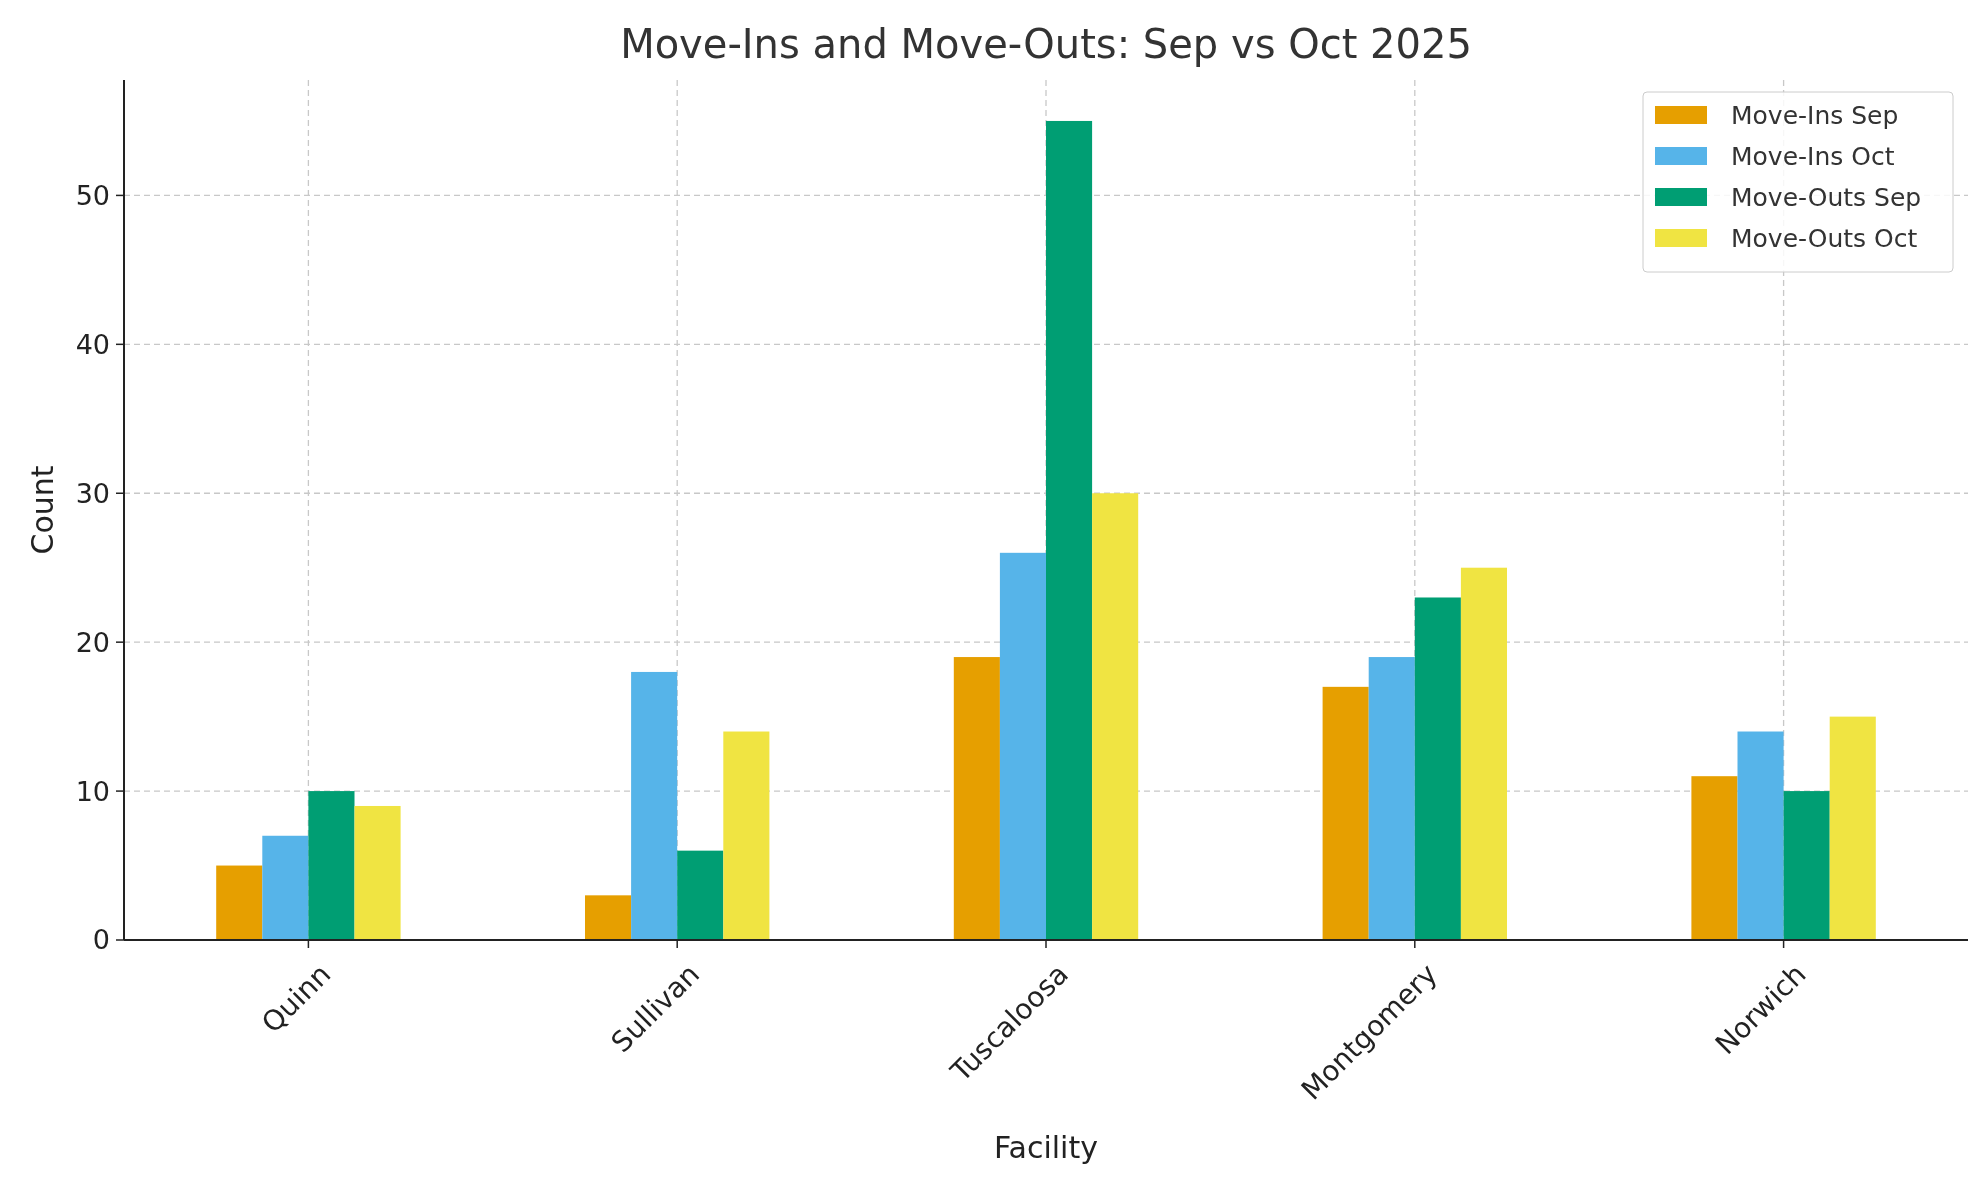 The height and width of the screenshot is (1180, 1980). What do you see at coordinates (92, 791) in the screenshot?
I see `y-tick-label: 10` at bounding box center [92, 791].